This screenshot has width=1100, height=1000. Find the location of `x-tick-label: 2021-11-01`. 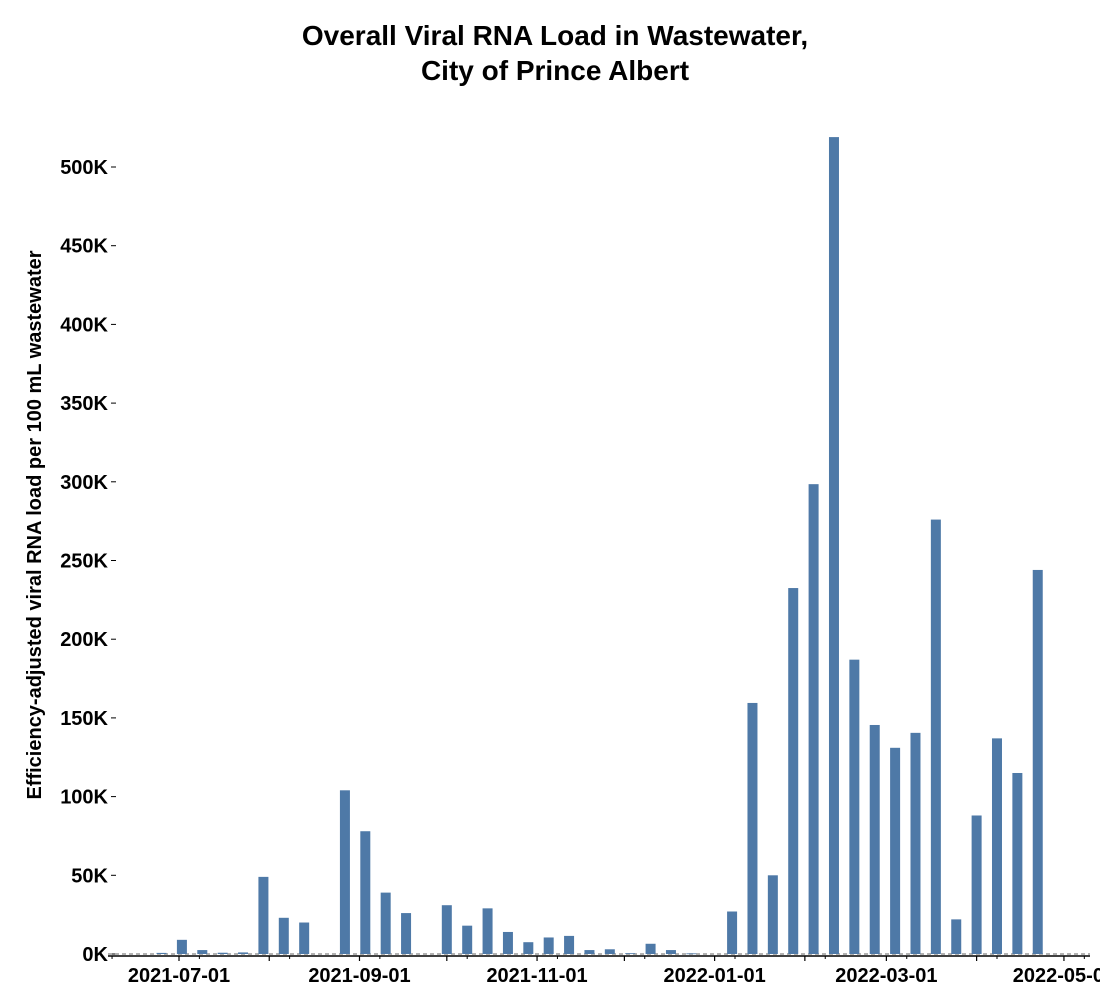

x-tick-label: 2021-11-01 is located at coordinates (536, 976).